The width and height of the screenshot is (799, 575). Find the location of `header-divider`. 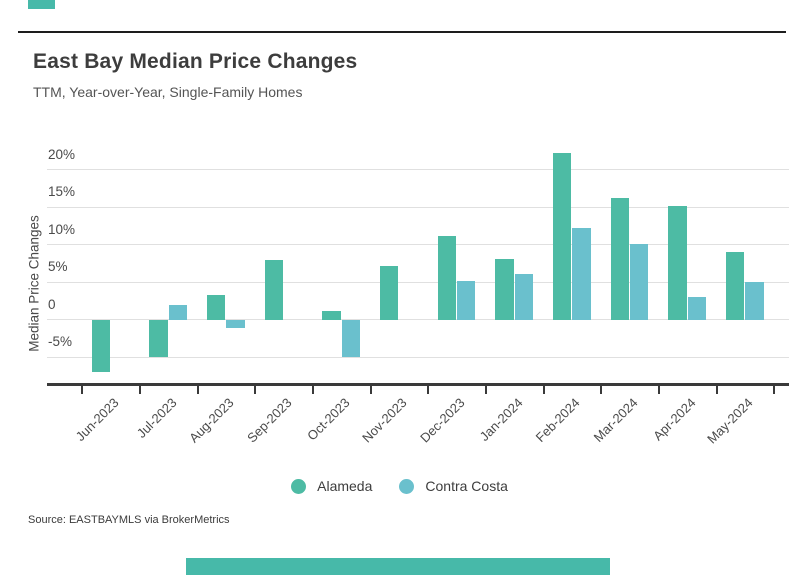

header-divider is located at coordinates (402, 32).